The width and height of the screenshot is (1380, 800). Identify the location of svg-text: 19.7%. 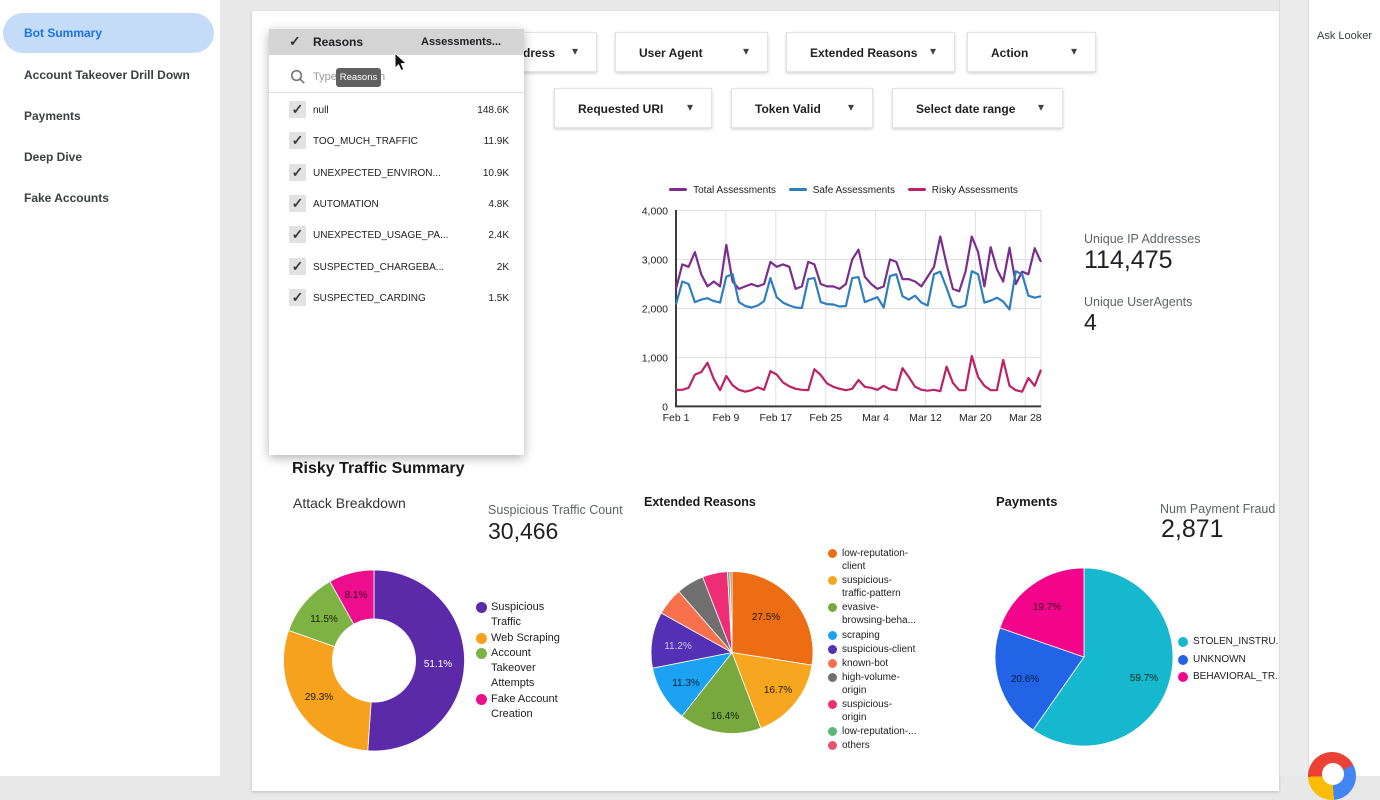
(1047, 607).